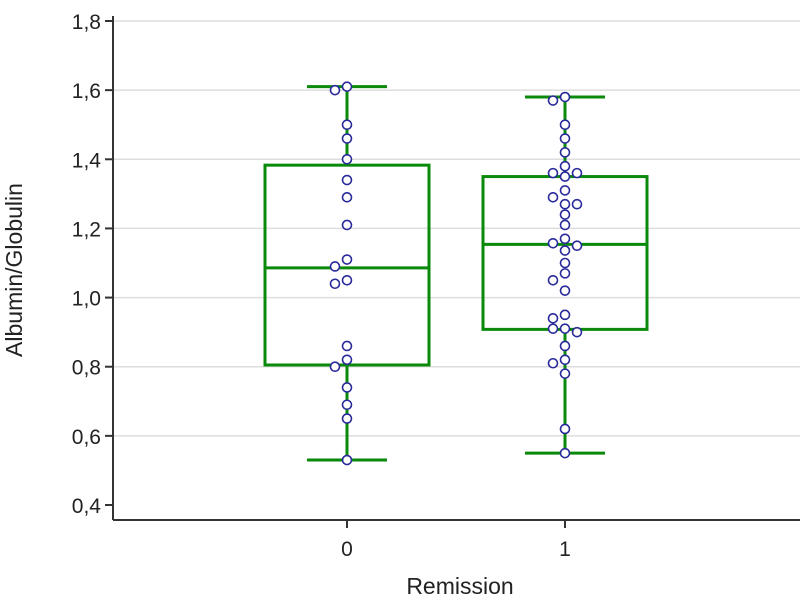  What do you see at coordinates (86, 299) in the screenshot?
I see `y-tick-label: 1,0` at bounding box center [86, 299].